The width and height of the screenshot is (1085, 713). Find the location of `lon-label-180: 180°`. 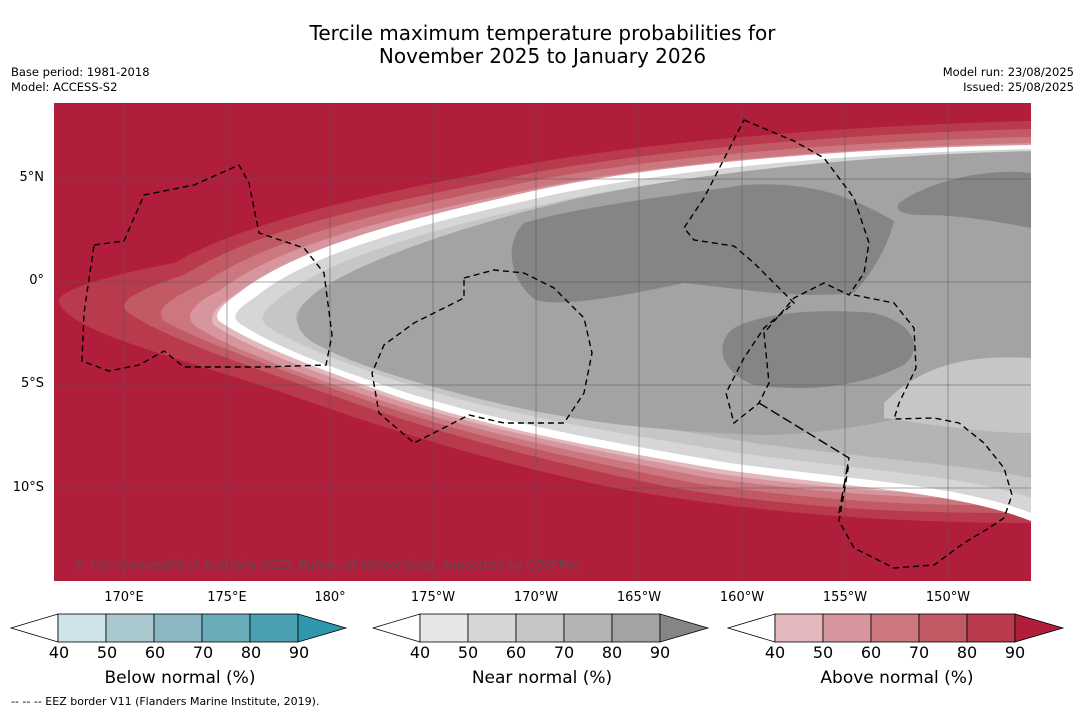

lon-label-180: 180° is located at coordinates (330, 597).